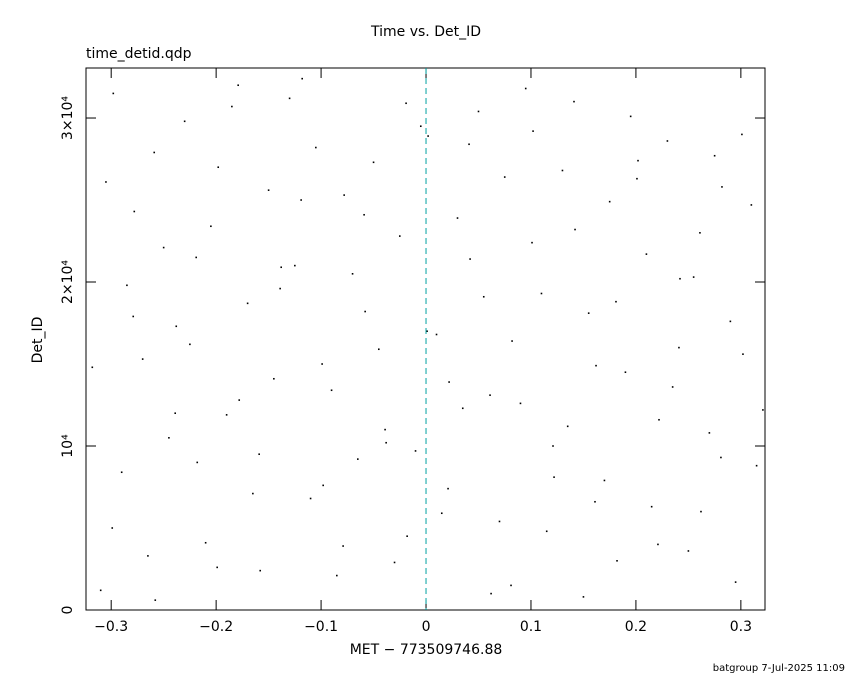  Describe the element at coordinates (741, 627) in the screenshot. I see `x-tick-label: 0.3` at that location.